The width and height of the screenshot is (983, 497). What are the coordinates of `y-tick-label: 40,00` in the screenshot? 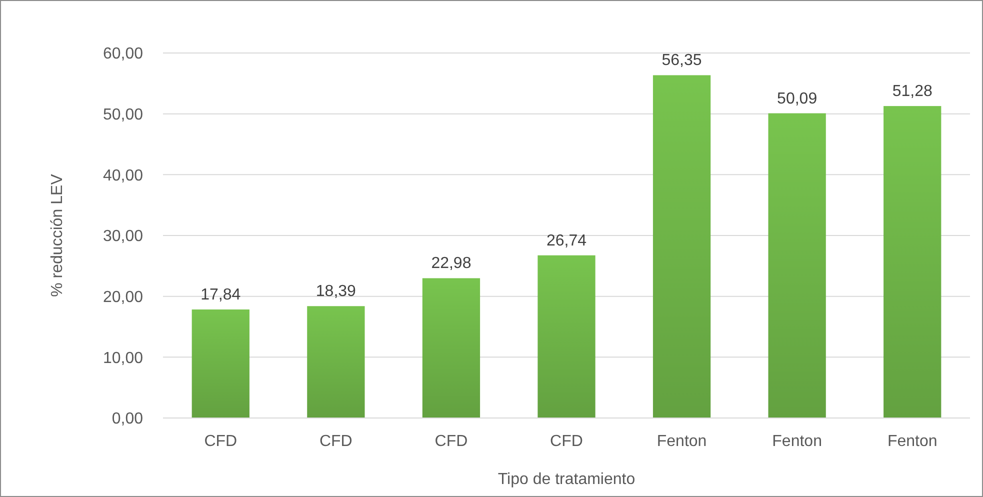 It's located at (123, 175).